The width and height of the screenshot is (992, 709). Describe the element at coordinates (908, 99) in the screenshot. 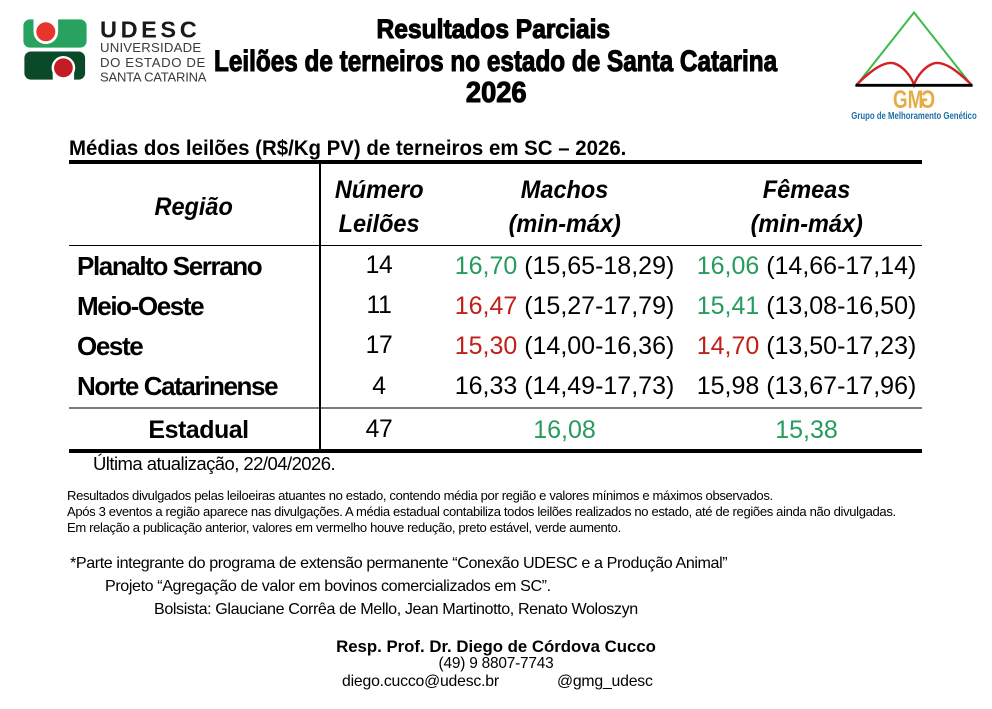

I see `svg-text: GM` at that location.